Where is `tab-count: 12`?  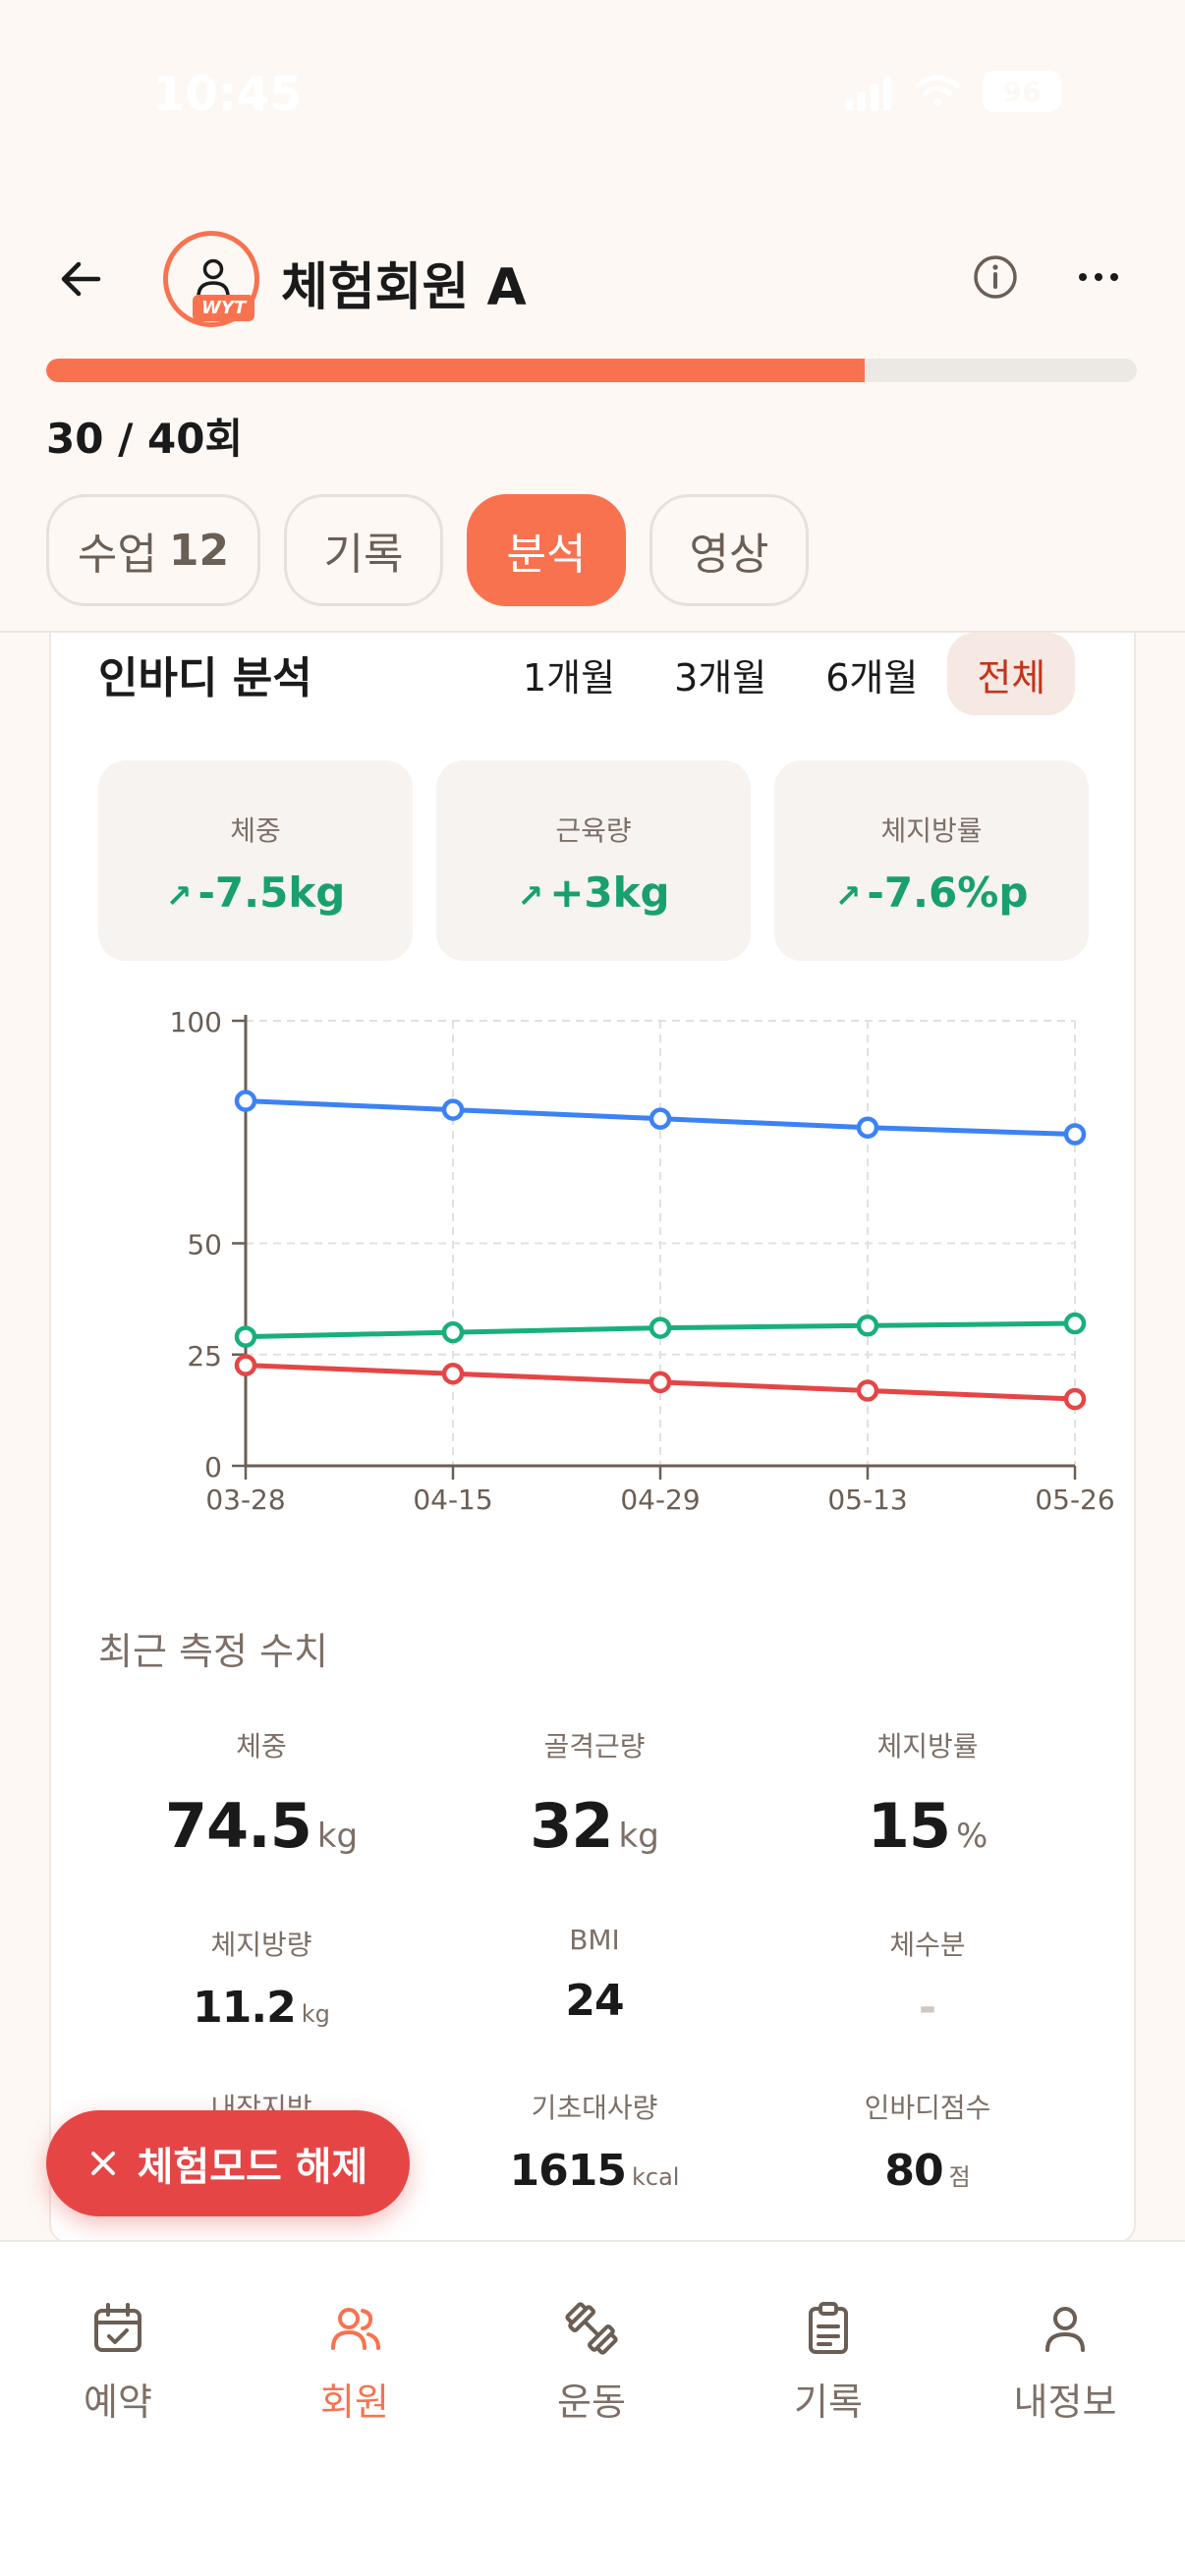 tab-count: 12 is located at coordinates (199, 550).